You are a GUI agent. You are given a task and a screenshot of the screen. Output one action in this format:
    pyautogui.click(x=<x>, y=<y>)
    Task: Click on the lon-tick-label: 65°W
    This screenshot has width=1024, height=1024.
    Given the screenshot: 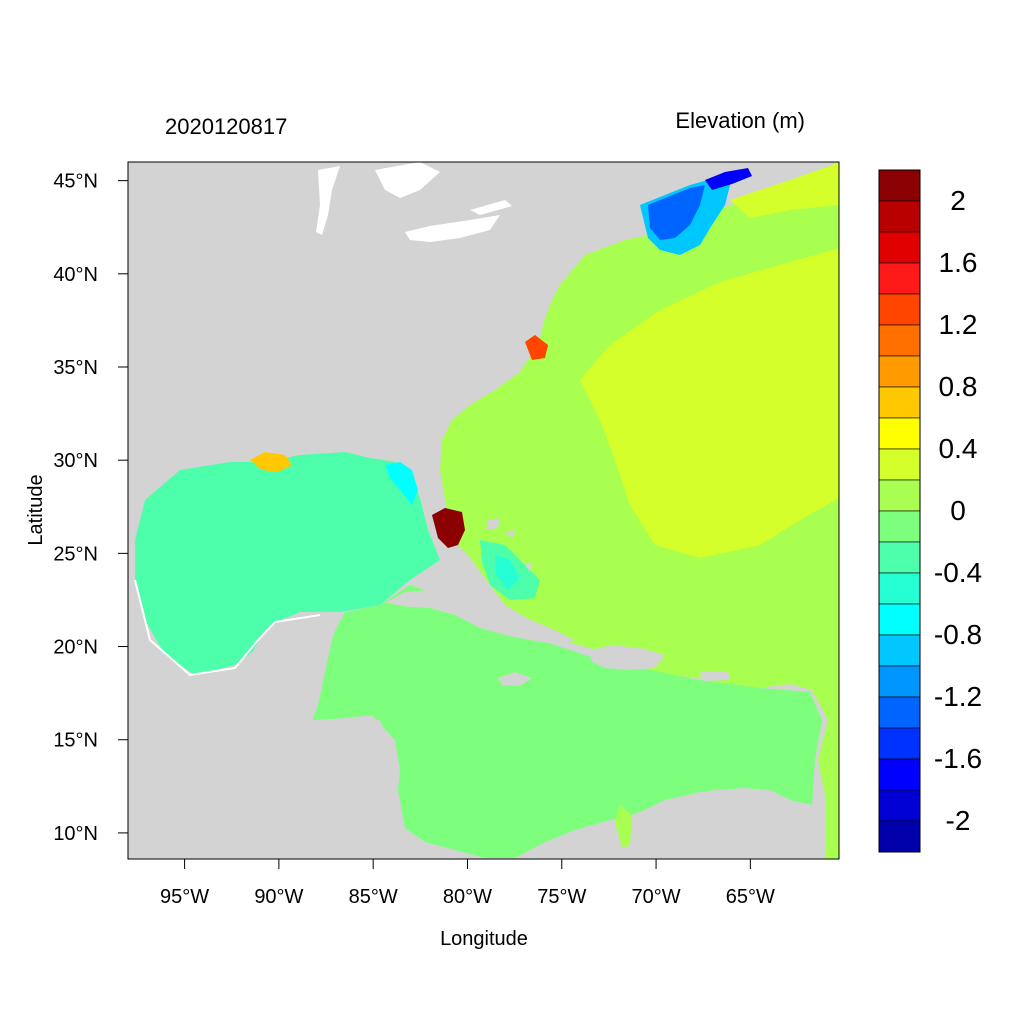 What is the action you would take?
    pyautogui.click(x=750, y=897)
    